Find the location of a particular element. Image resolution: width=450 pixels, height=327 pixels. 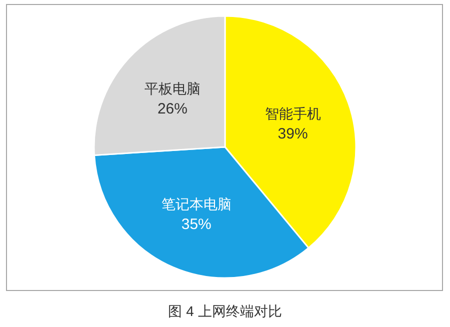

slice-label: 智能手机 is located at coordinates (292, 114).